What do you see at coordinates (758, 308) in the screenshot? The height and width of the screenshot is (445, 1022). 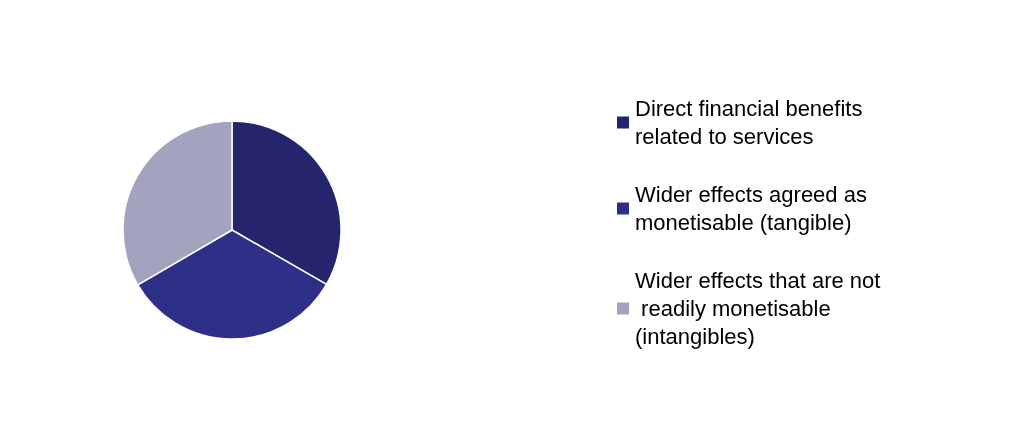 I see `legend-label: Wider effects that are not readily monetisable (intangibles)` at bounding box center [758, 308].